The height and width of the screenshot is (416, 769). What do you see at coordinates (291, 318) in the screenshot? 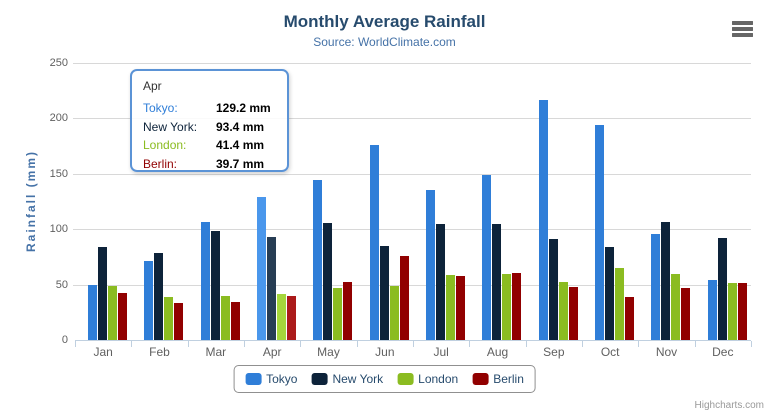
I see `bar-berlin-apr` at bounding box center [291, 318].